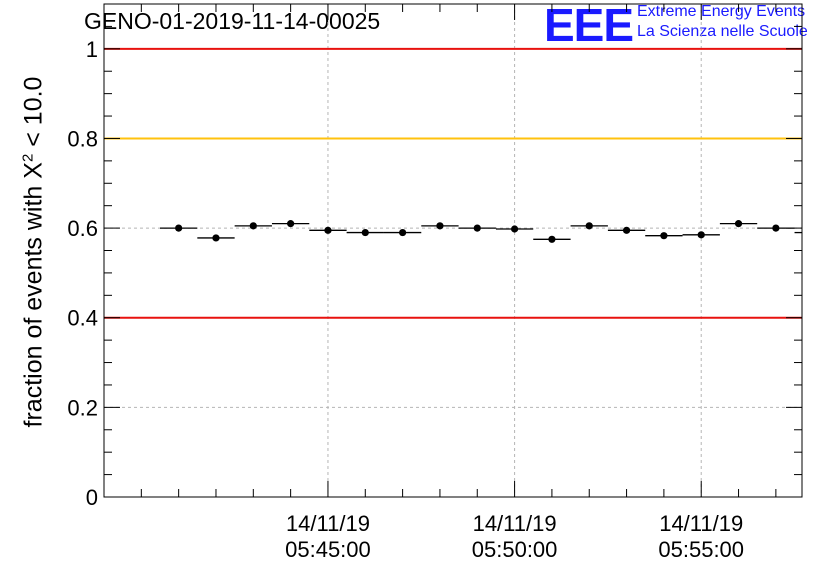 The height and width of the screenshot is (572, 836). Describe the element at coordinates (722, 31) in the screenshot. I see `logo-line-2: La Scienza nelle Scuole` at that location.